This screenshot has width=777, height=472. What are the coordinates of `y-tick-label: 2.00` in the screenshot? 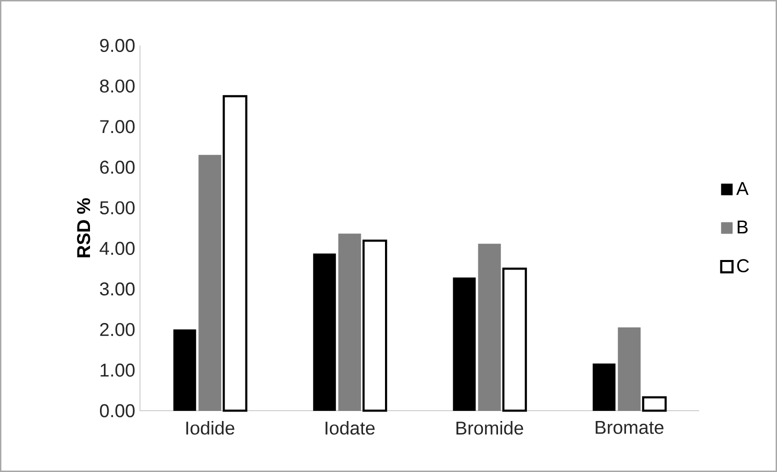 It's located at (117, 329).